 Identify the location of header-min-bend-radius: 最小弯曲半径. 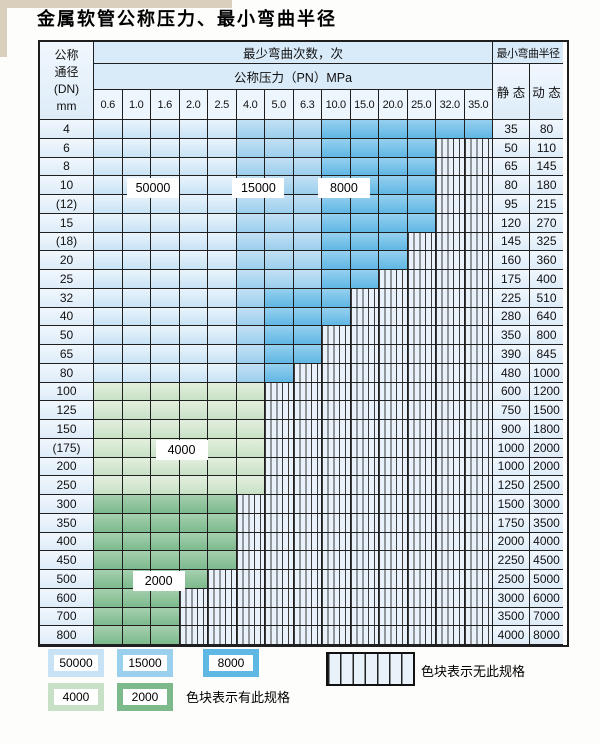
(528, 53).